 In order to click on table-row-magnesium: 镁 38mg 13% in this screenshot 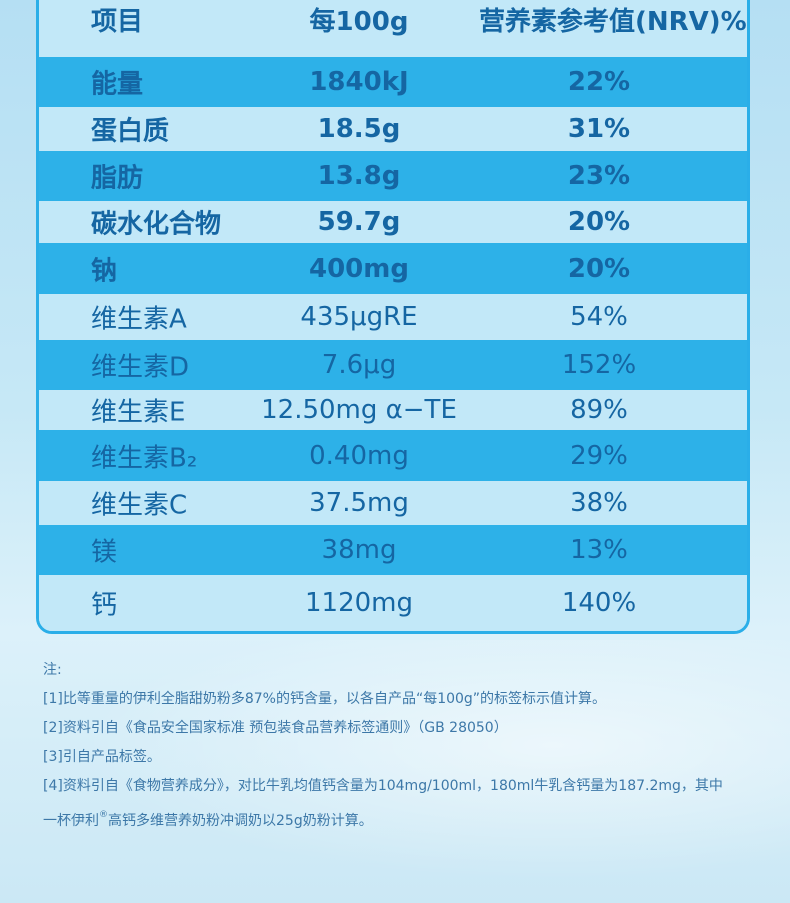, I will do `click(393, 550)`.